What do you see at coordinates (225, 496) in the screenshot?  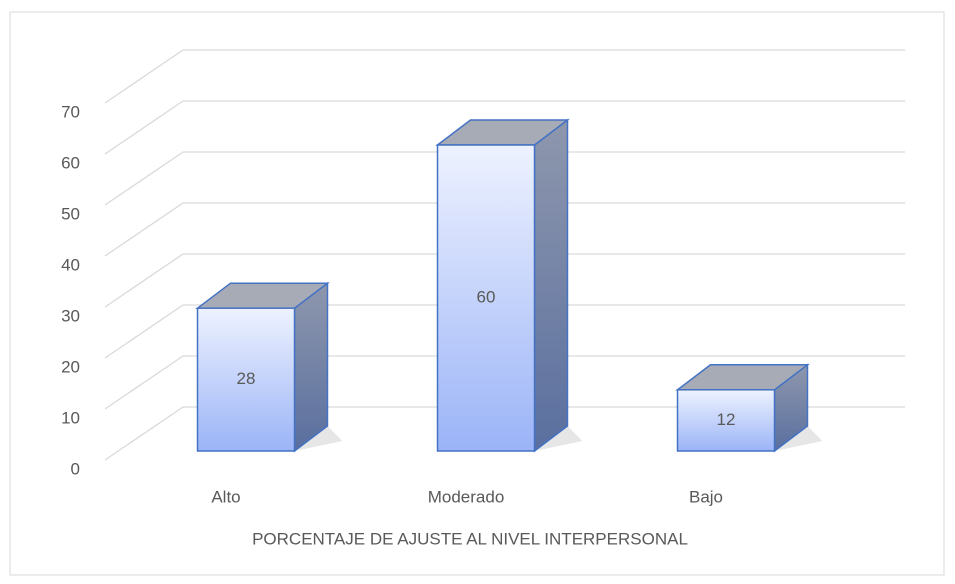 I see `x-tick-label: Alto` at bounding box center [225, 496].